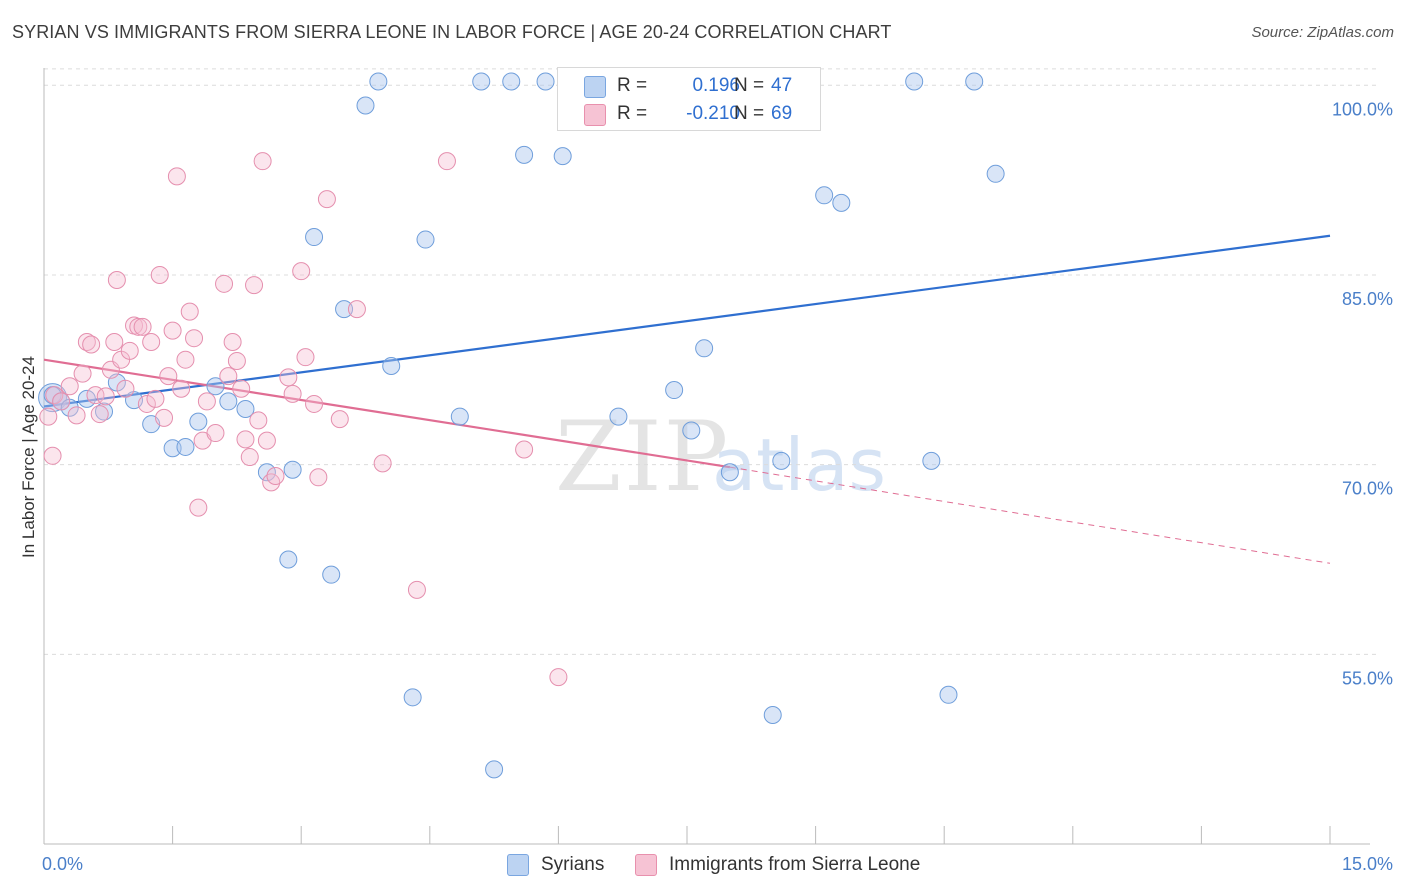 The width and height of the screenshot is (1406, 892). I want to click on legend-swatch-syrians, so click(518, 865).